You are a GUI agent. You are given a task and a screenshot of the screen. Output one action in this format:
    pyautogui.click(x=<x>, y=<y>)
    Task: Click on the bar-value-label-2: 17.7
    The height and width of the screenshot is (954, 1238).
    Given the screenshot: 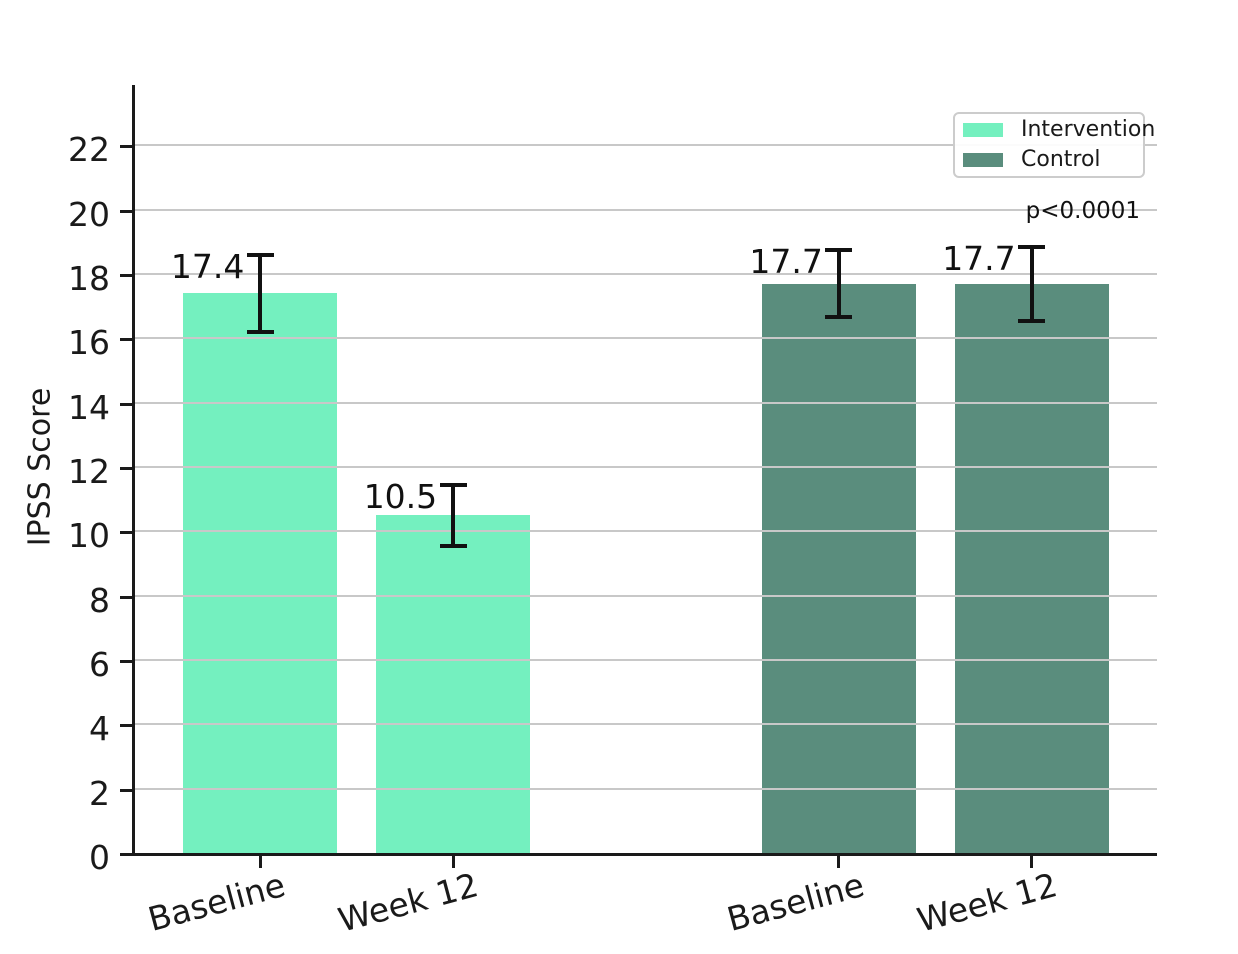 What is the action you would take?
    pyautogui.click(x=786, y=261)
    